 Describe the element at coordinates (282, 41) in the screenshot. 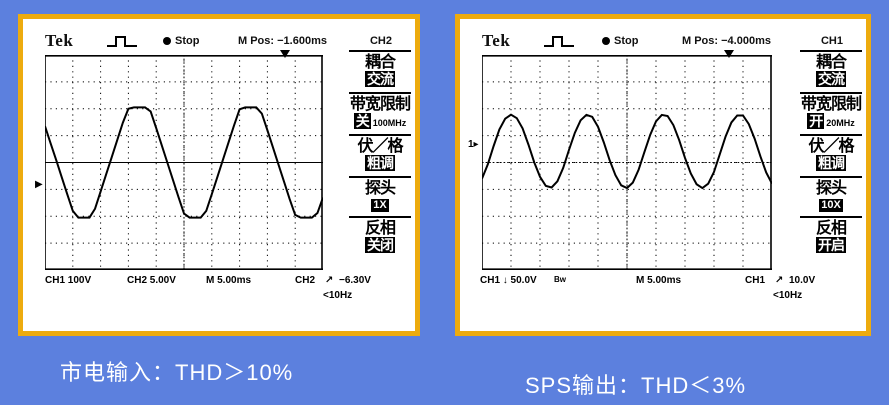

I see `horizontal-position-readout: M Pos: −1.600ms` at that location.